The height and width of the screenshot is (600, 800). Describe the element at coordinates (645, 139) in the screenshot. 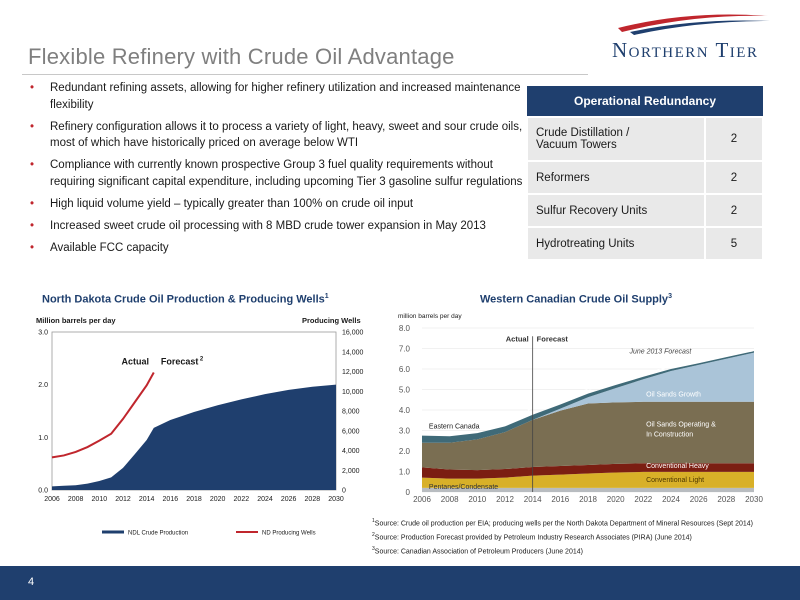

I see `table-row: Crude Distillation / Vacuum Towers 2` at that location.